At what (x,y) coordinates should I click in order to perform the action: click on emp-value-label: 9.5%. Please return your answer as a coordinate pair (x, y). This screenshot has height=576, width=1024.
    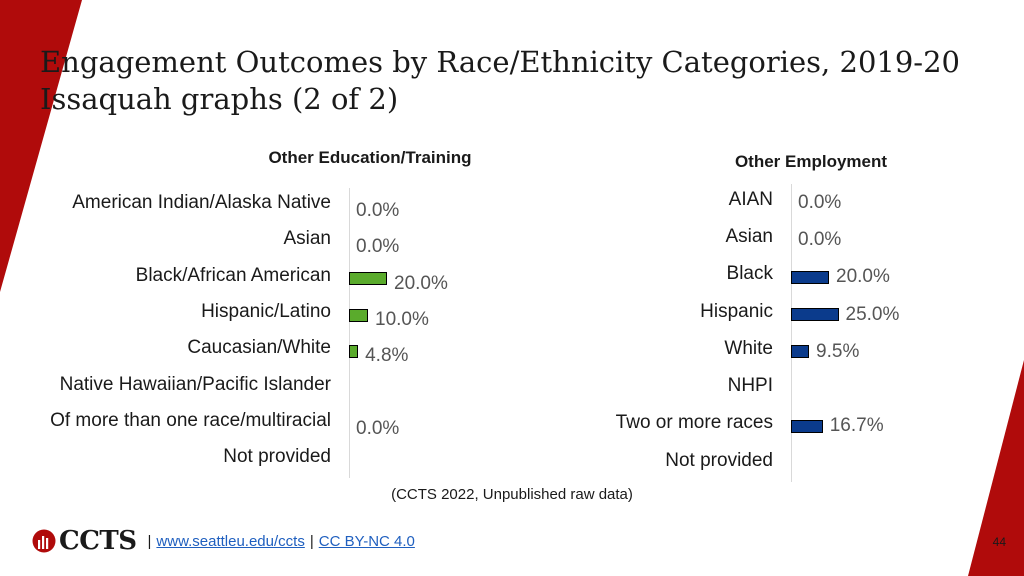
    Looking at the image, I should click on (838, 351).